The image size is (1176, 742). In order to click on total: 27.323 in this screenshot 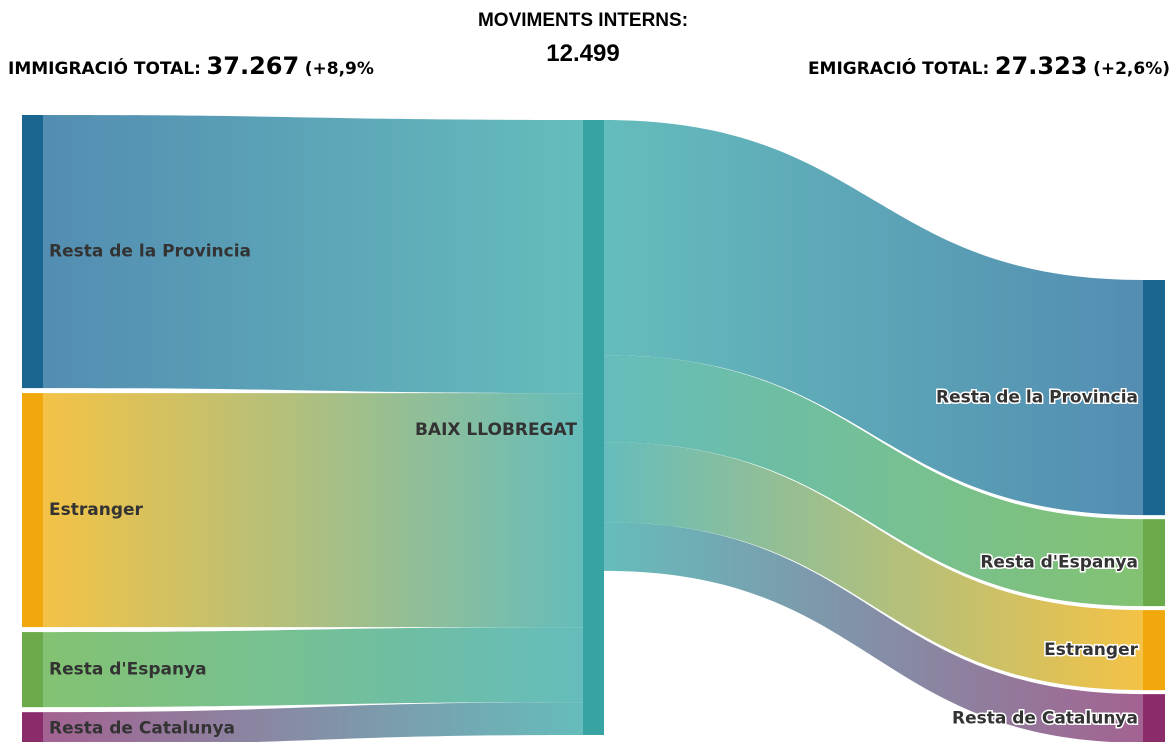, I will do `click(1041, 66)`.